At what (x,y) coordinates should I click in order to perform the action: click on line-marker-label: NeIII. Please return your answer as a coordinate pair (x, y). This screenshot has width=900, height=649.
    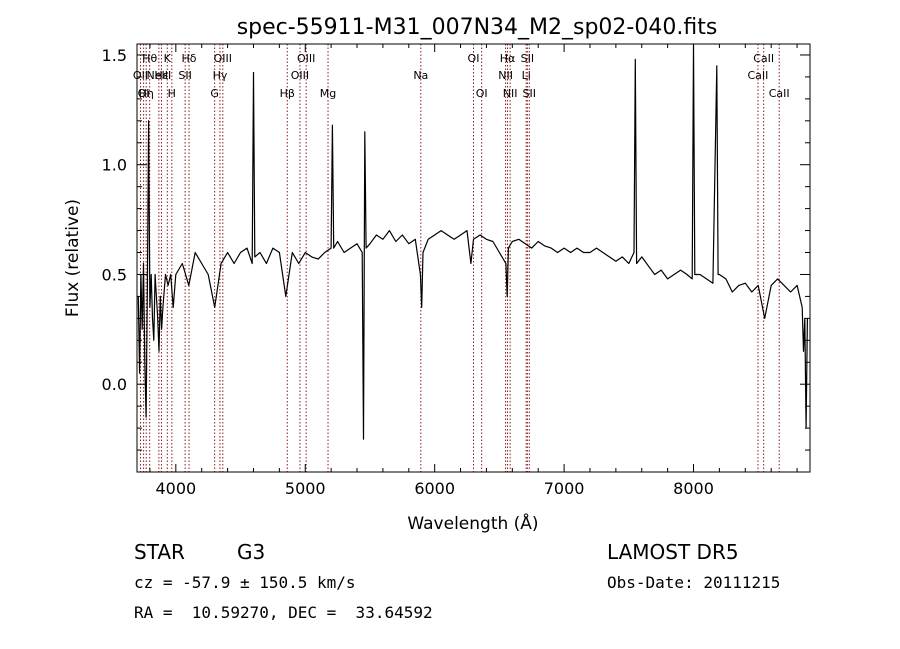
    Looking at the image, I should click on (159, 75).